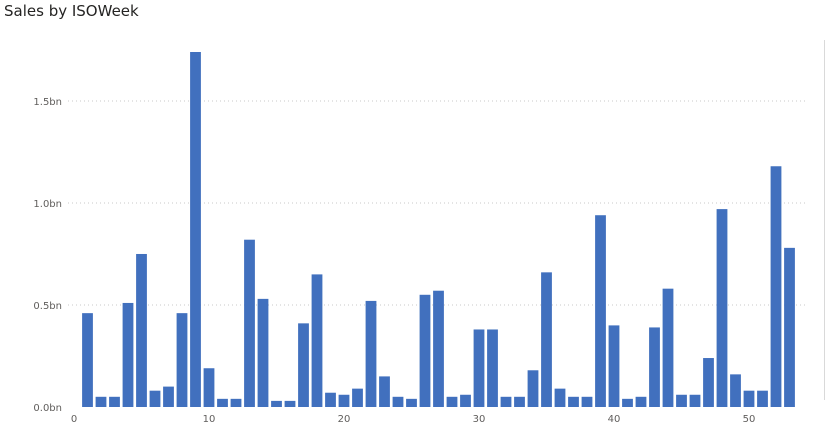  Describe the element at coordinates (479, 419) in the screenshot. I see `x-tick-label: 30` at that location.